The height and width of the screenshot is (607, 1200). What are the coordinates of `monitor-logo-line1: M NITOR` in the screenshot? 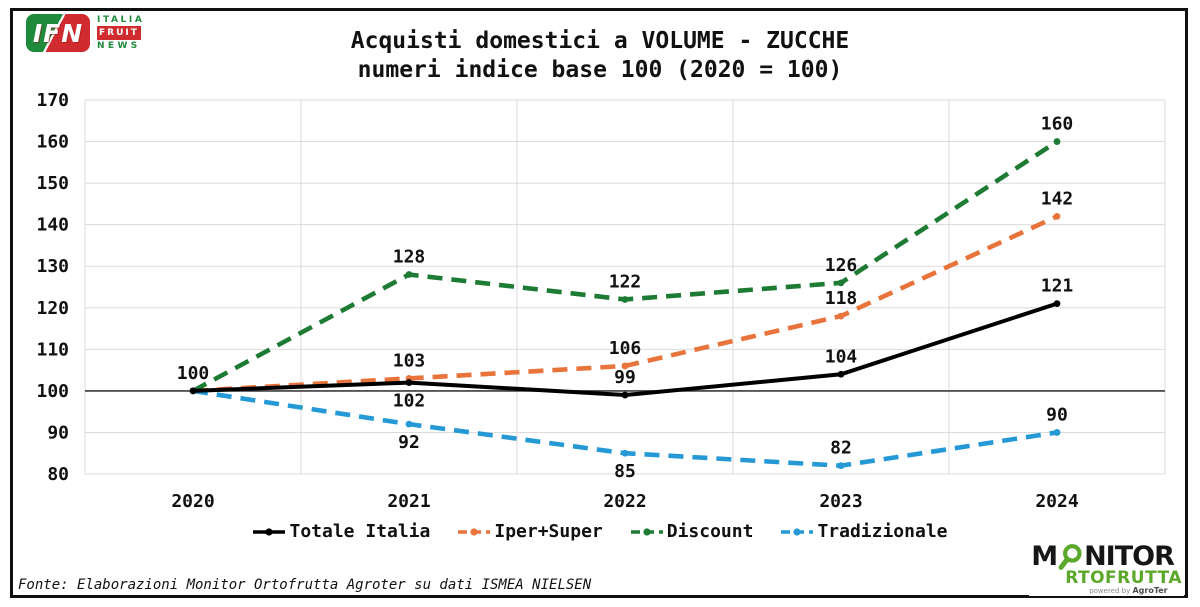 It's located at (1106, 557).